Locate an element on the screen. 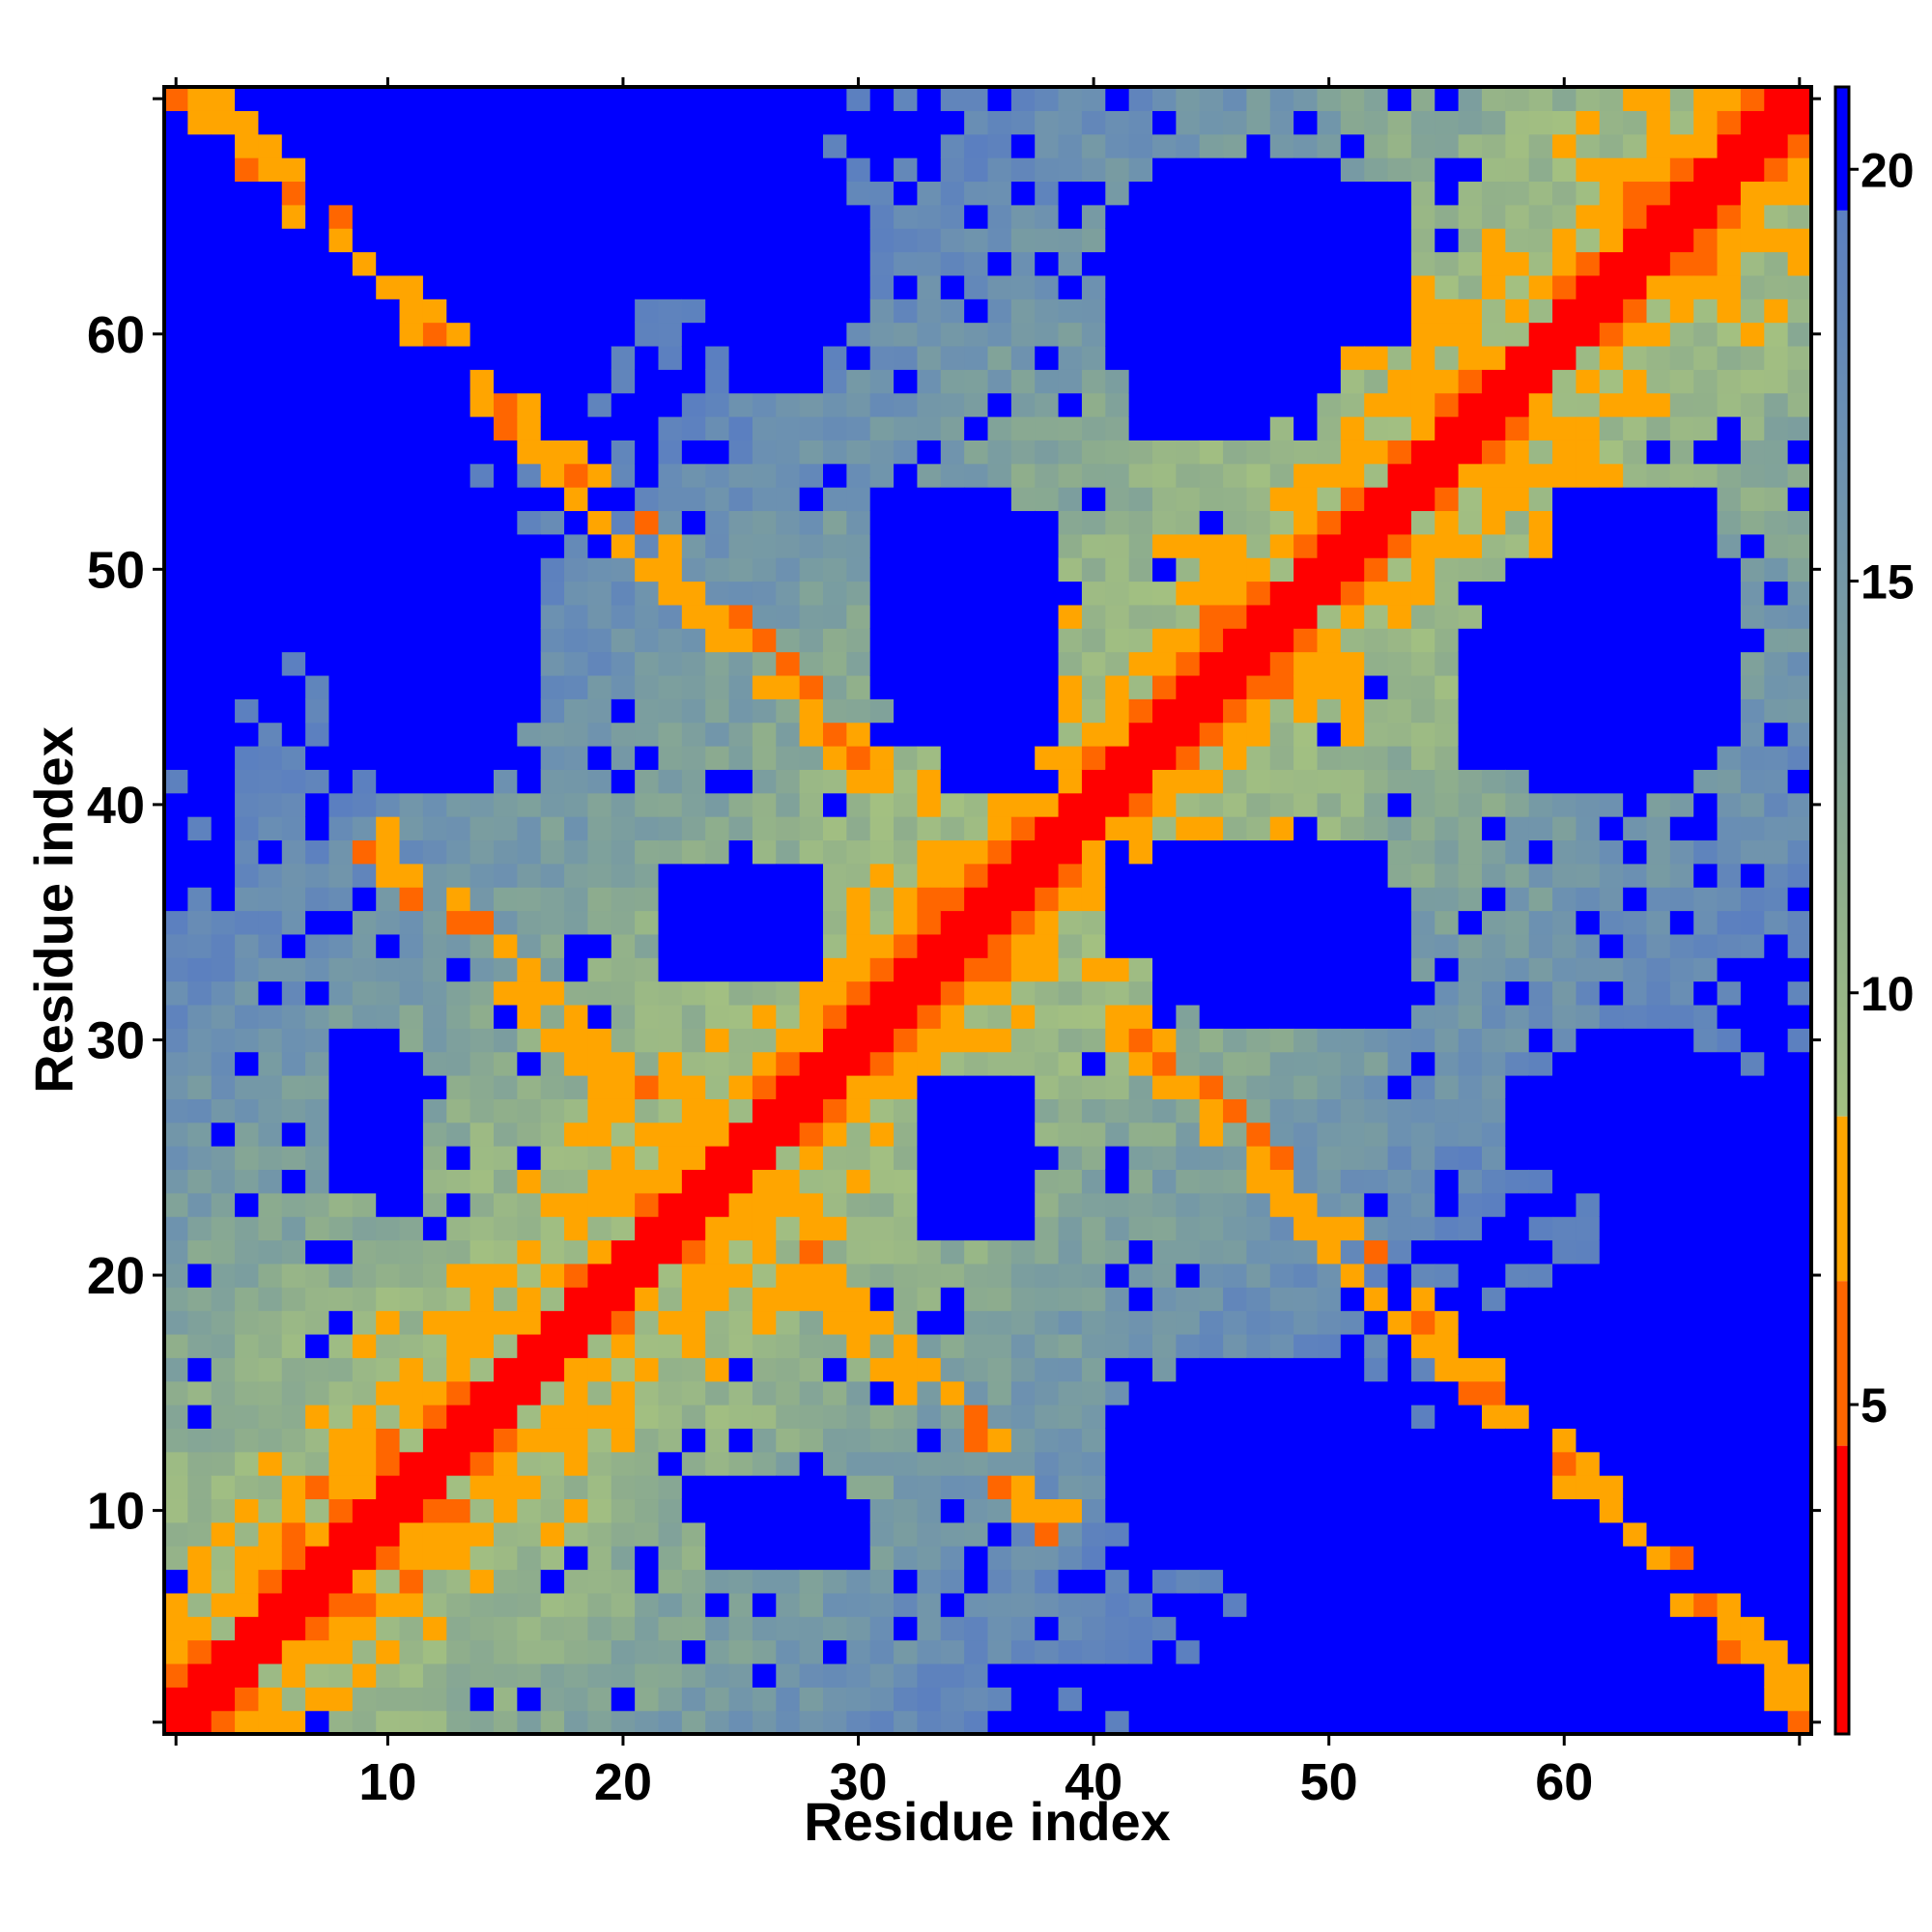 This screenshot has height=1932, width=1932. y-tick-label: 50 is located at coordinates (116, 570).